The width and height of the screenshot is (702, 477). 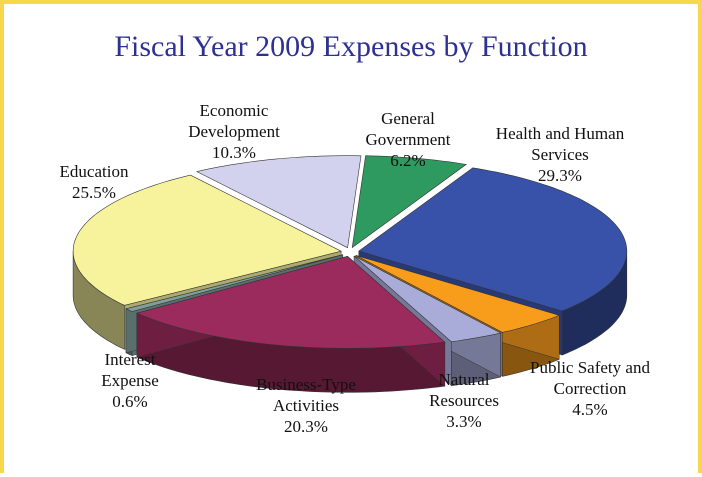 What do you see at coordinates (94, 192) in the screenshot?
I see `value-label: 25.5%` at bounding box center [94, 192].